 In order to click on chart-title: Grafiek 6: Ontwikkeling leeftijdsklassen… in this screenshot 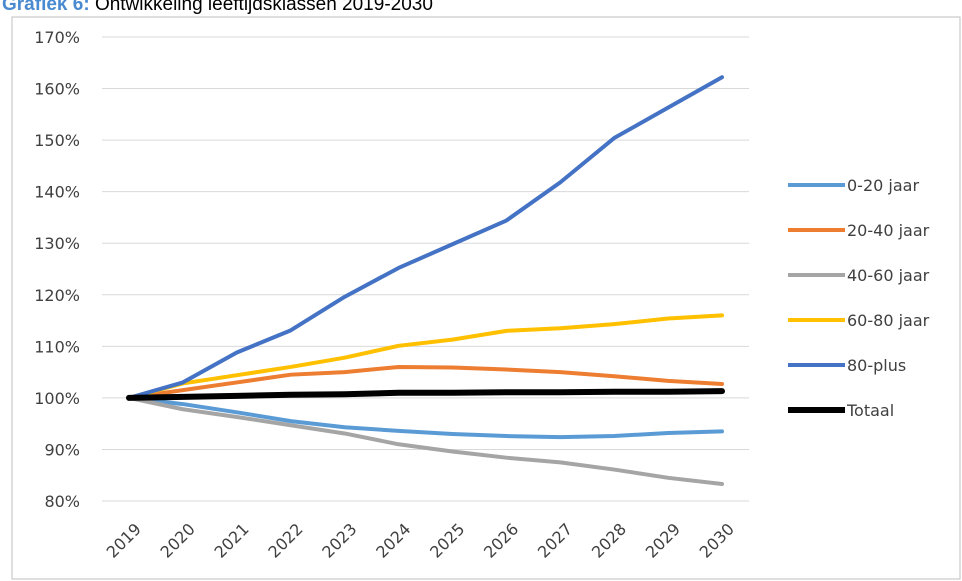, I will do `click(217, 7)`.